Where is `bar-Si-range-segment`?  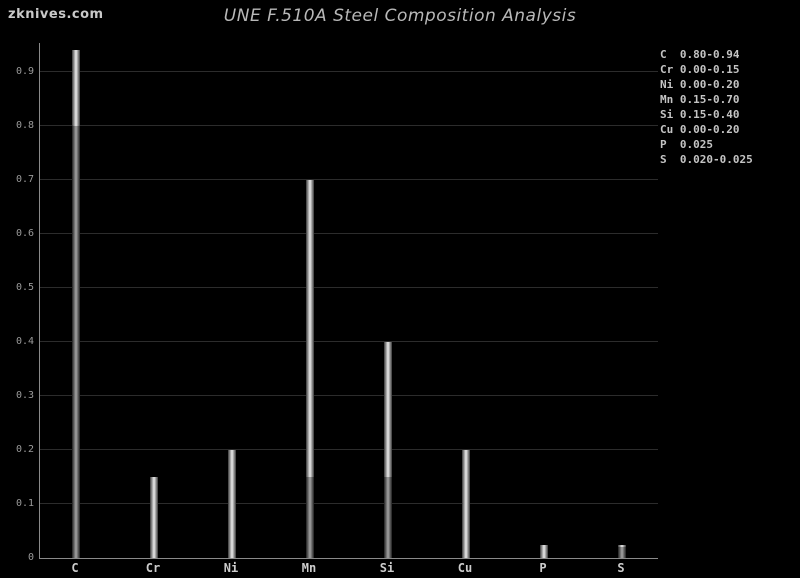
bar-Si-range-segment is located at coordinates (388, 409).